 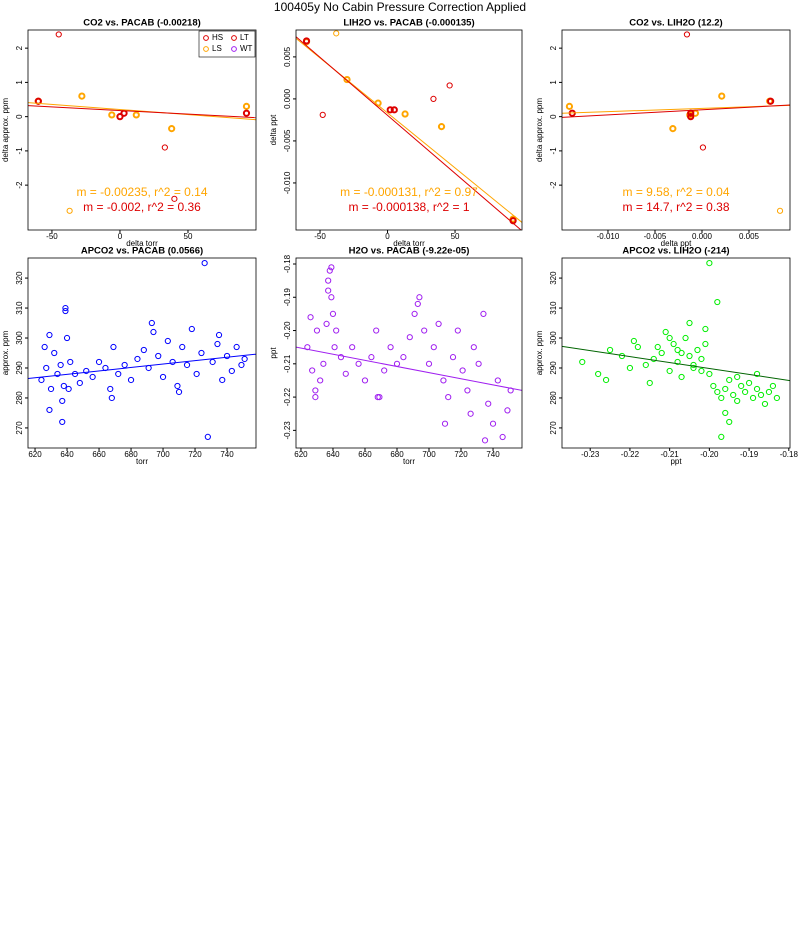 What do you see at coordinates (553, 428) in the screenshot?
I see `y-tick-label: 270` at bounding box center [553, 428].